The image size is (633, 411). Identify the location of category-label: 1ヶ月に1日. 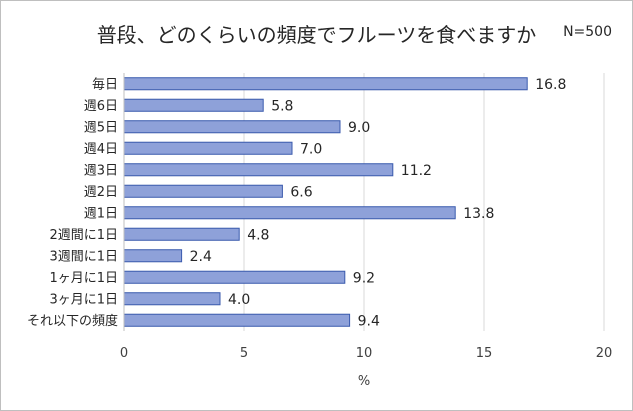
(83, 278).